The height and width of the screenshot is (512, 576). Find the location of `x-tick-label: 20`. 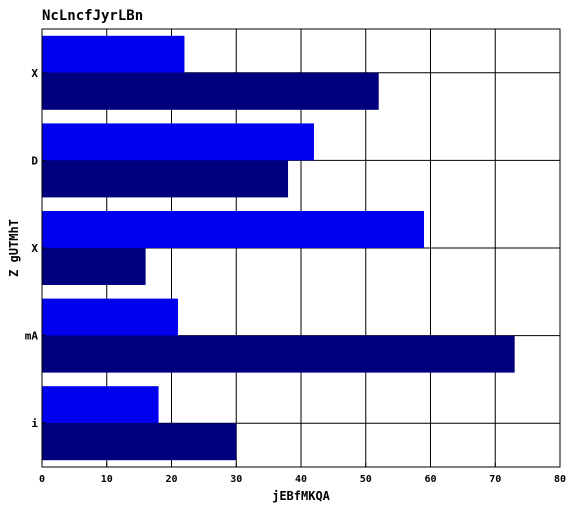

x-tick-label: 20 is located at coordinates (171, 479).